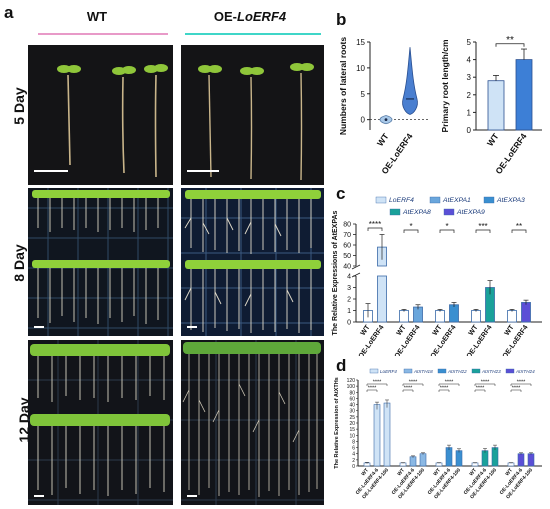 This screenshot has height=509, width=550. What do you see at coordinates (347, 256) in the screenshot?
I see `y-tick-label: 50` at bounding box center [347, 256].